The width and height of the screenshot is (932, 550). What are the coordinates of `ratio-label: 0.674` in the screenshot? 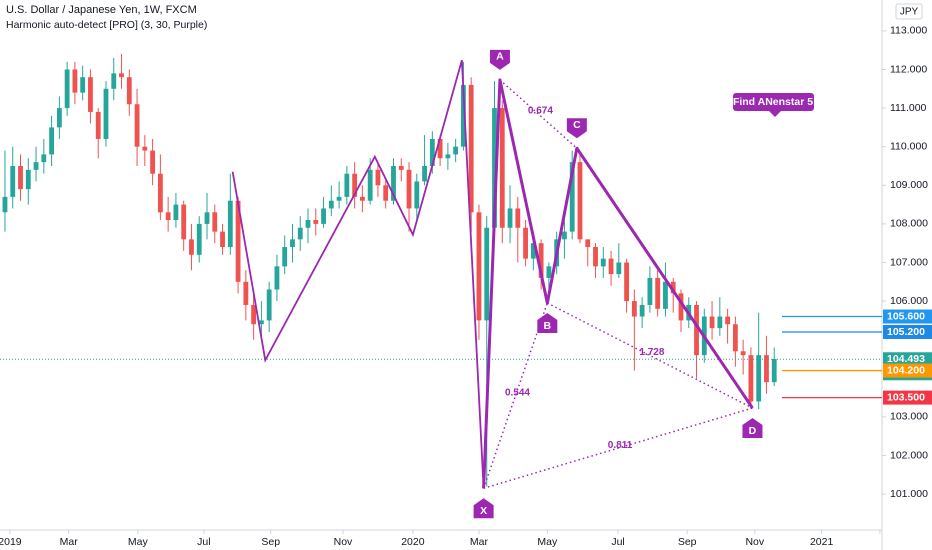 It's located at (540, 111).